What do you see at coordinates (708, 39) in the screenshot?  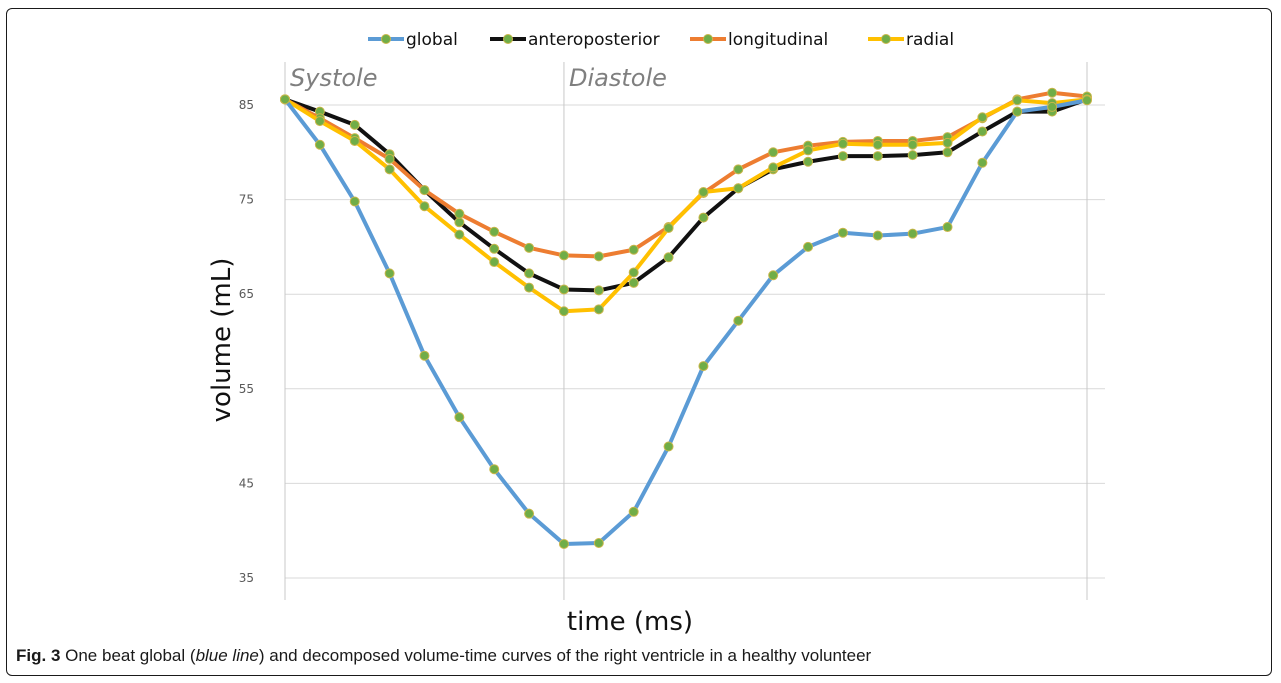 I see `legend-marker-longitudinal` at bounding box center [708, 39].